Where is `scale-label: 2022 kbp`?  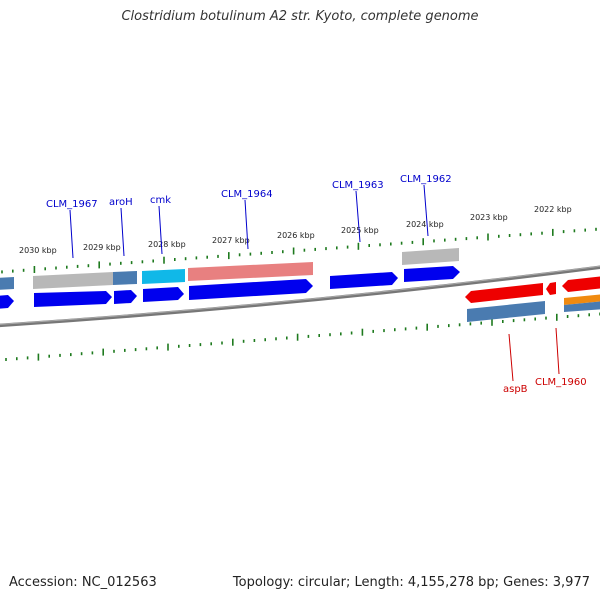 scale-label: 2022 kbp is located at coordinates (553, 209).